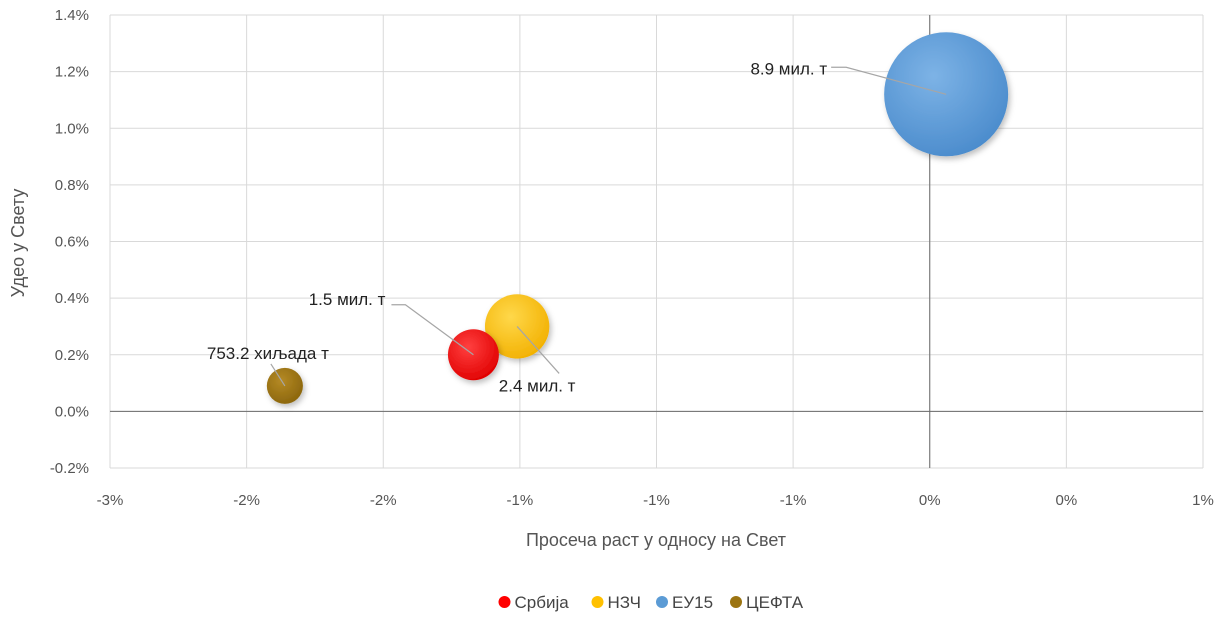 The image size is (1220, 624). I want to click on x-tick-label-0: -3%, so click(110, 500).